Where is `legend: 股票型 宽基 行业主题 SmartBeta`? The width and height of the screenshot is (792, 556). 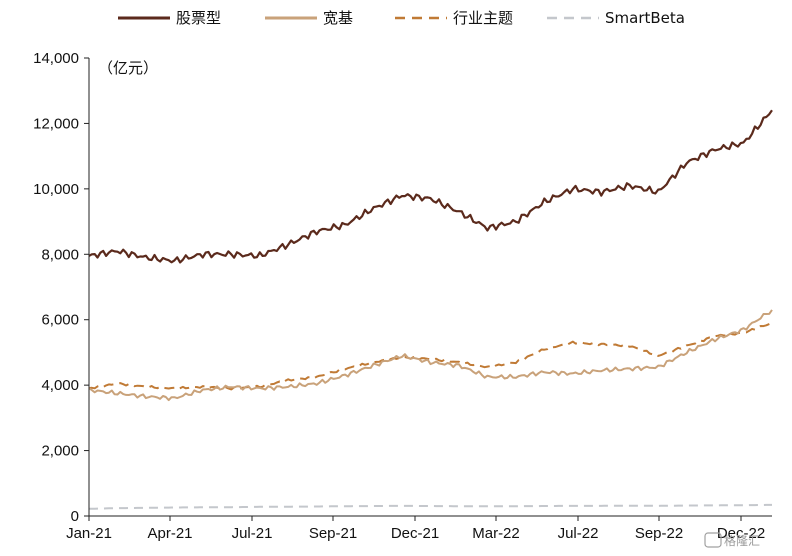 legend: 股票型 宽基 行业主题 SmartBeta is located at coordinates (401, 18).